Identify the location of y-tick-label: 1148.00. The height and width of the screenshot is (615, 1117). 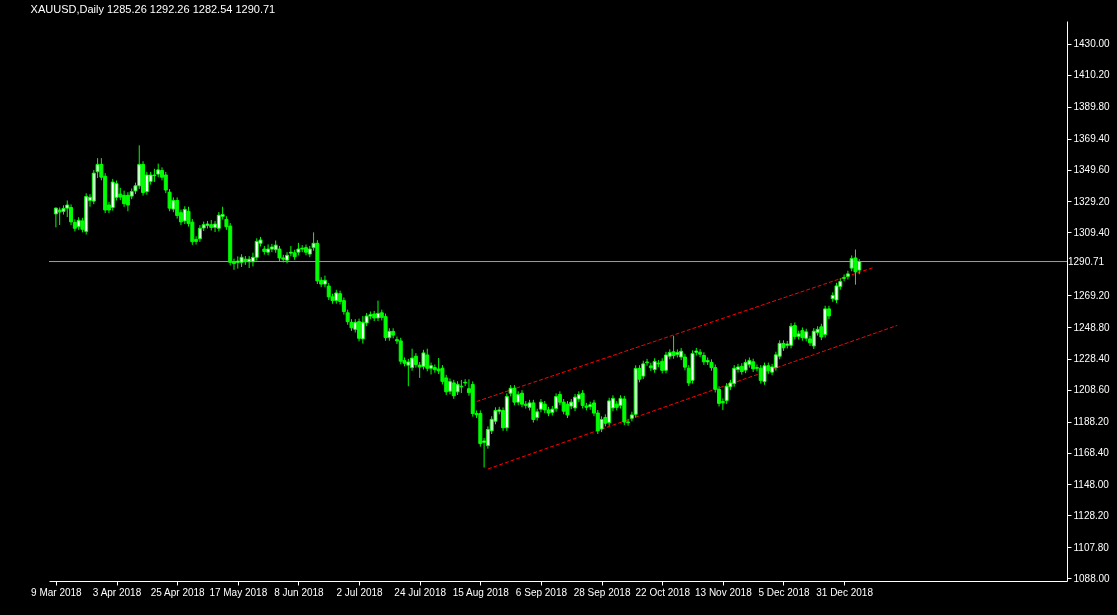
(1091, 484).